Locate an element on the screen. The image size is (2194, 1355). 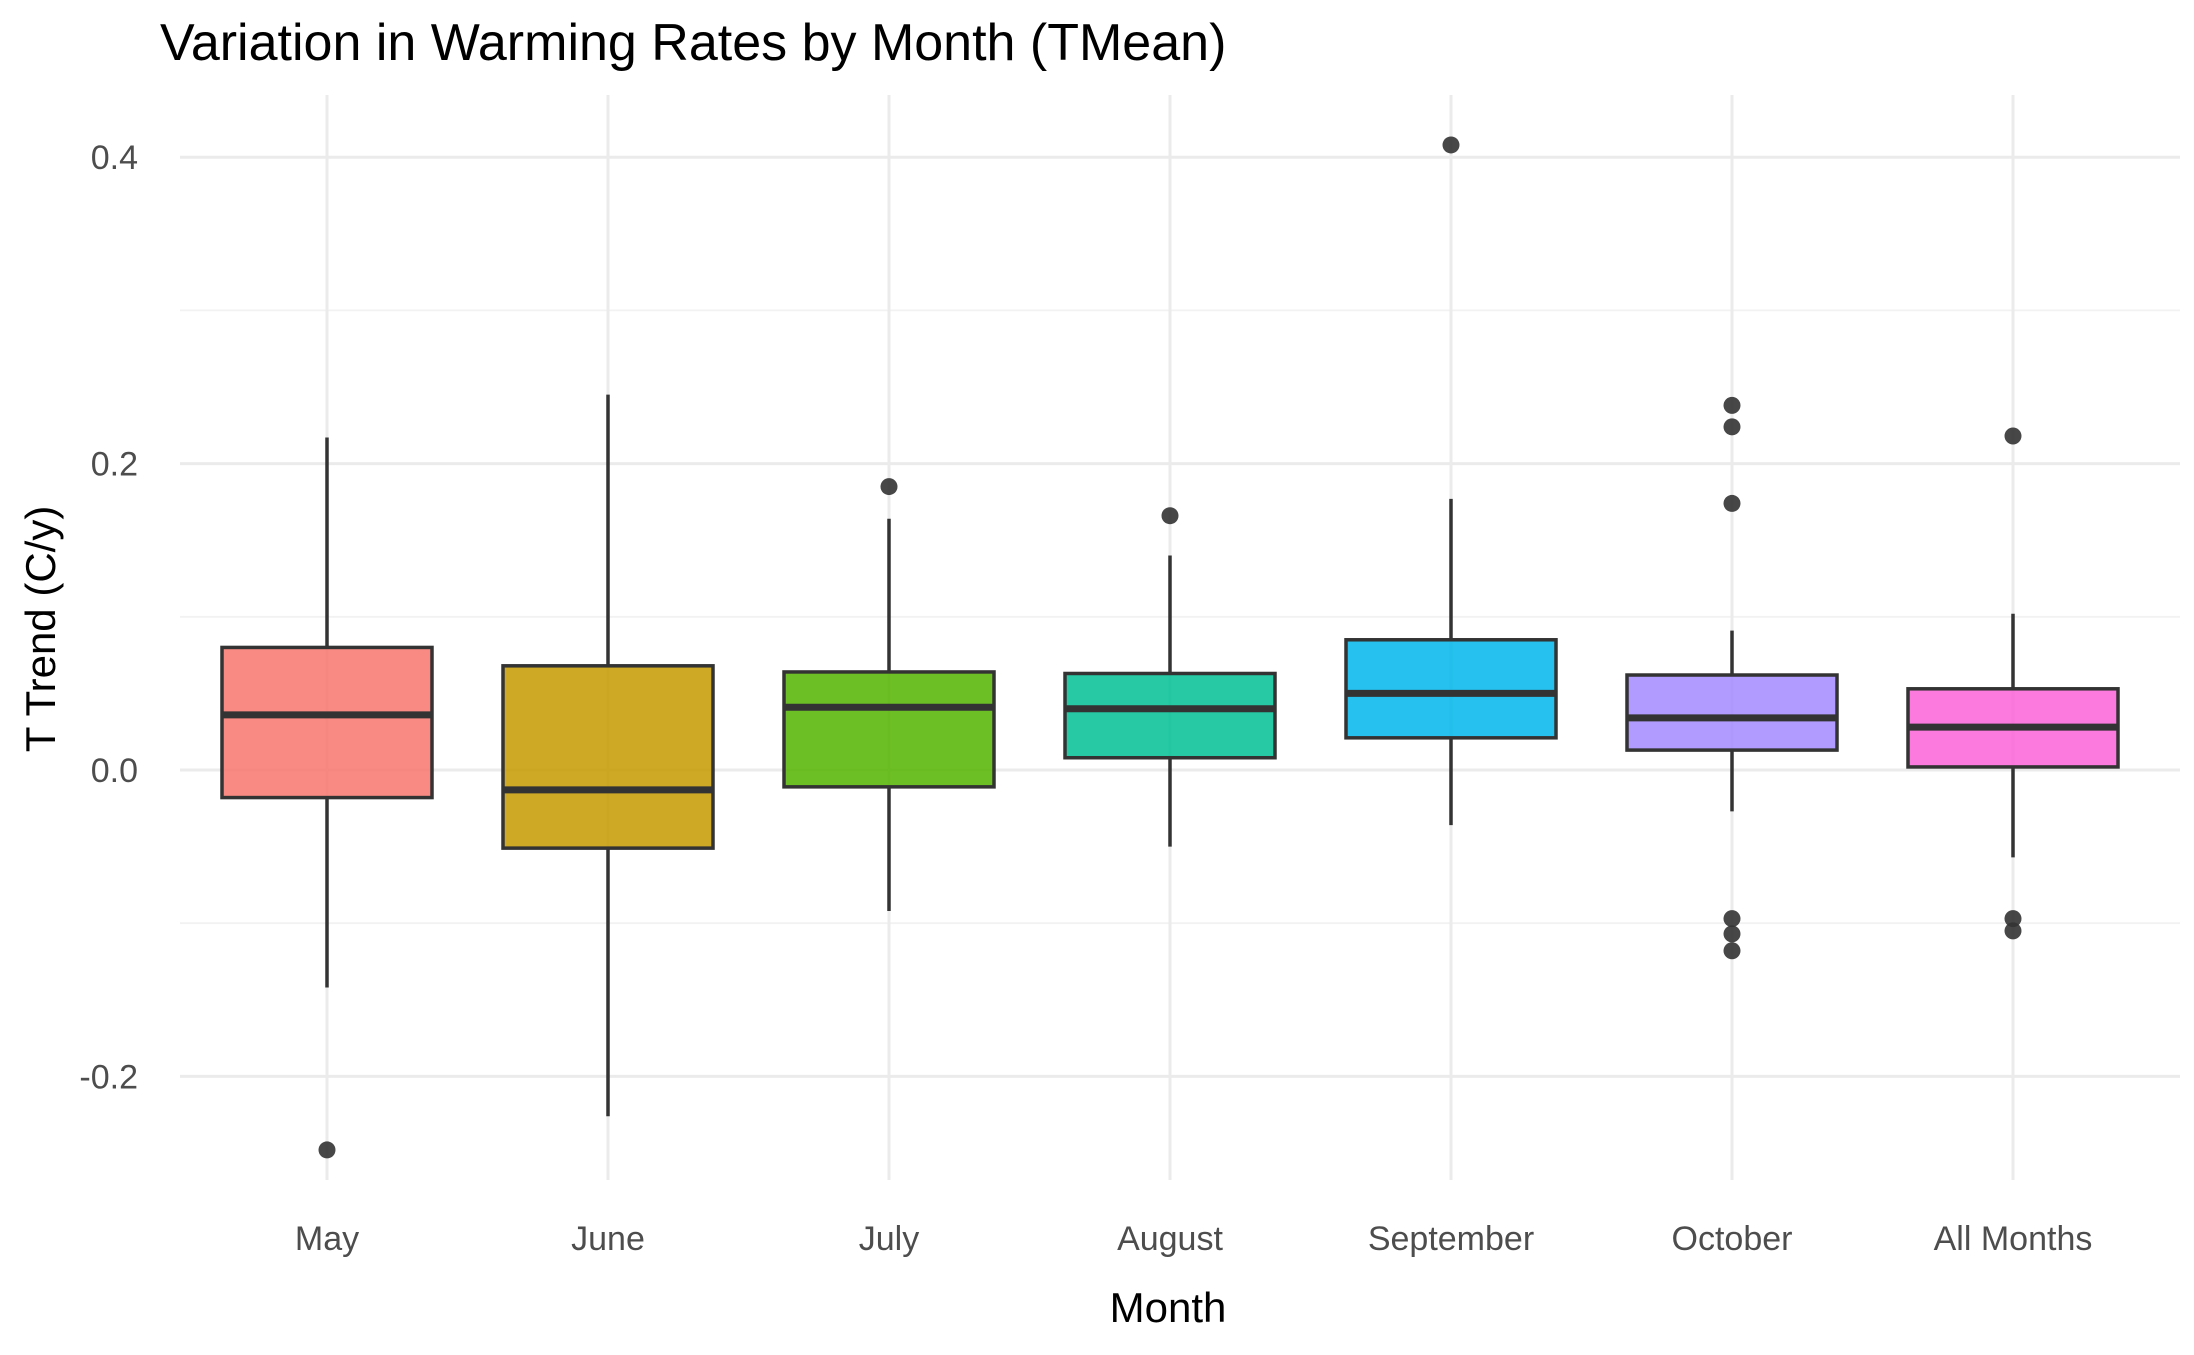
y-axis-title: T Trend (C/y) is located at coordinates (40, 629).